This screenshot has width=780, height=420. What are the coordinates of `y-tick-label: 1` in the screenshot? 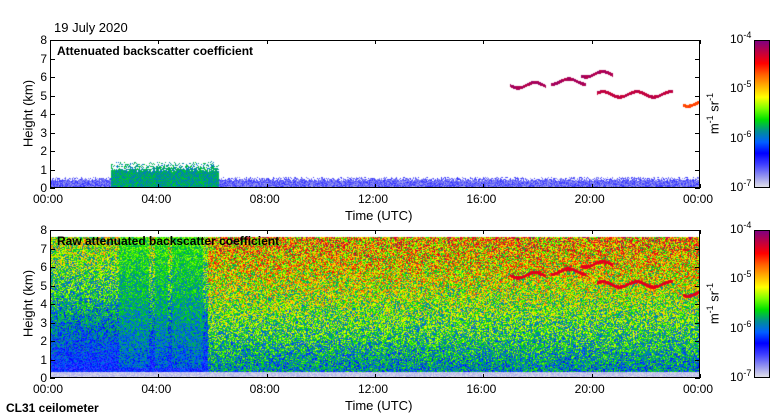 It's located at (43, 169).